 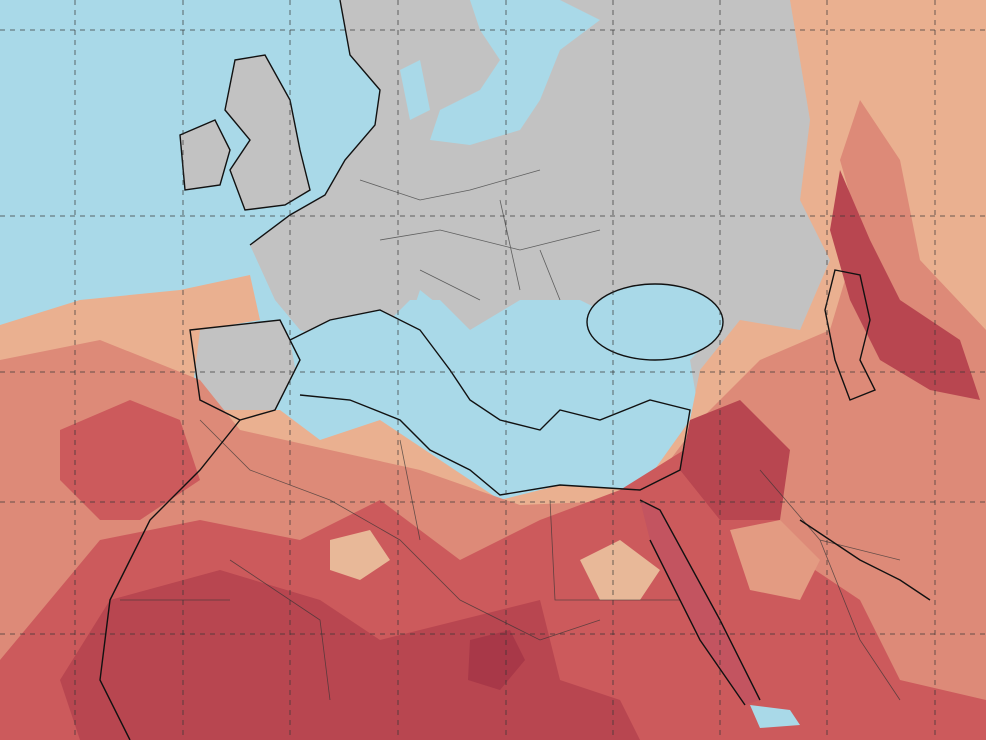 I want to click on dust-very-high-levant, so click(x=735, y=460).